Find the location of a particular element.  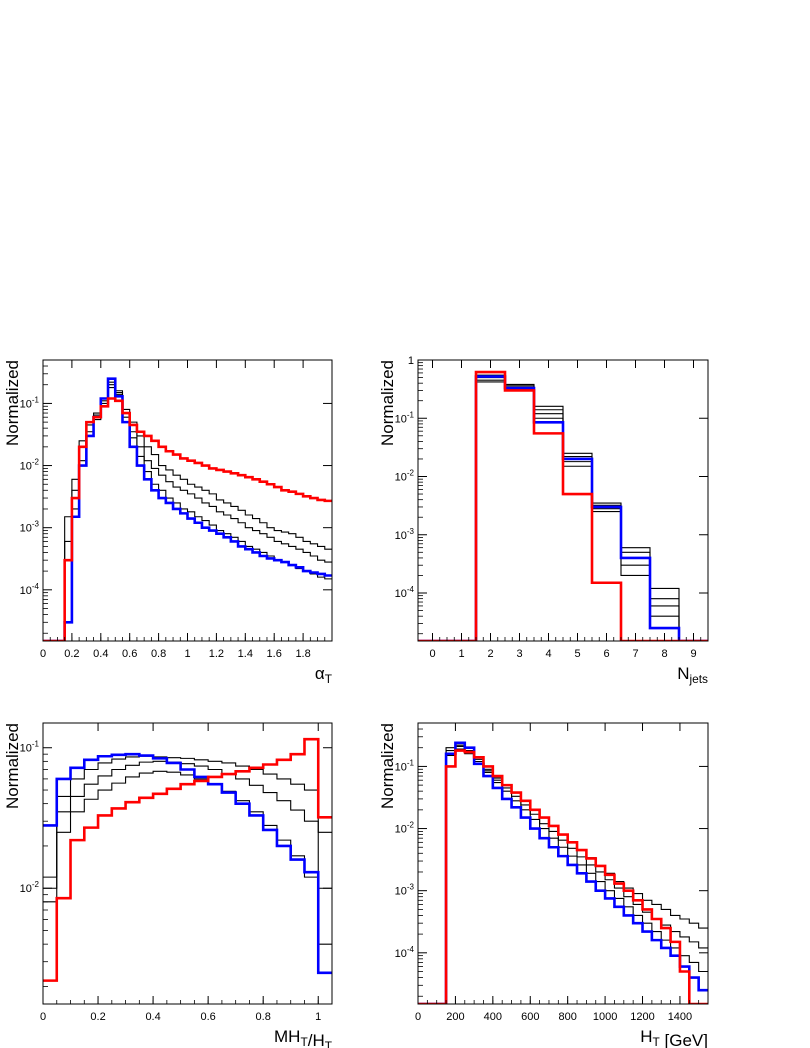

x-tick-label: 1.2 is located at coordinates (216, 654).